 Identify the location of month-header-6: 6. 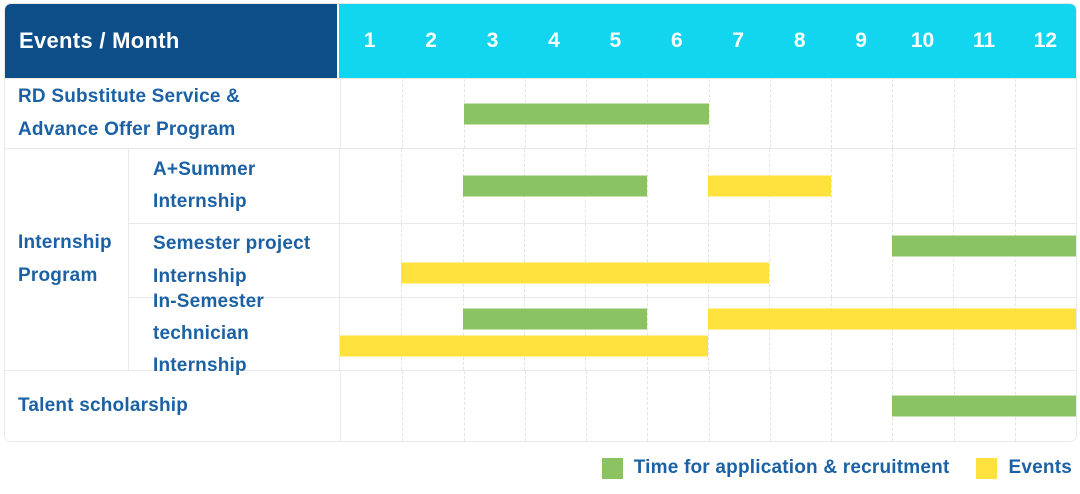
(676, 40).